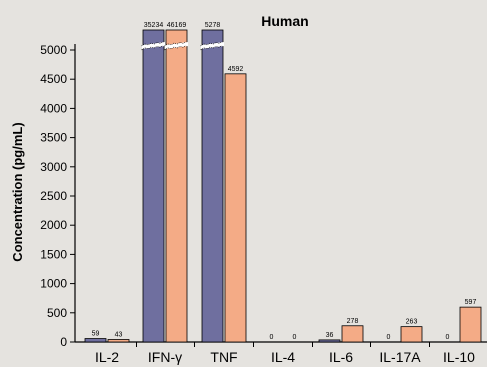 This screenshot has height=367, width=487. I want to click on x-tick-label: IL-6, so click(341, 357).